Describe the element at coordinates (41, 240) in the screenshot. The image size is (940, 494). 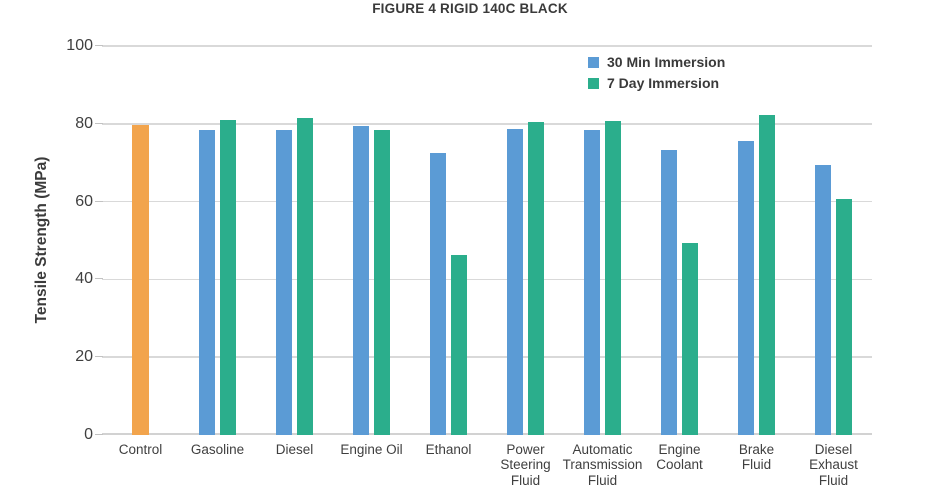
I see `y-axis-title: Tensile Strength (MPa)` at that location.